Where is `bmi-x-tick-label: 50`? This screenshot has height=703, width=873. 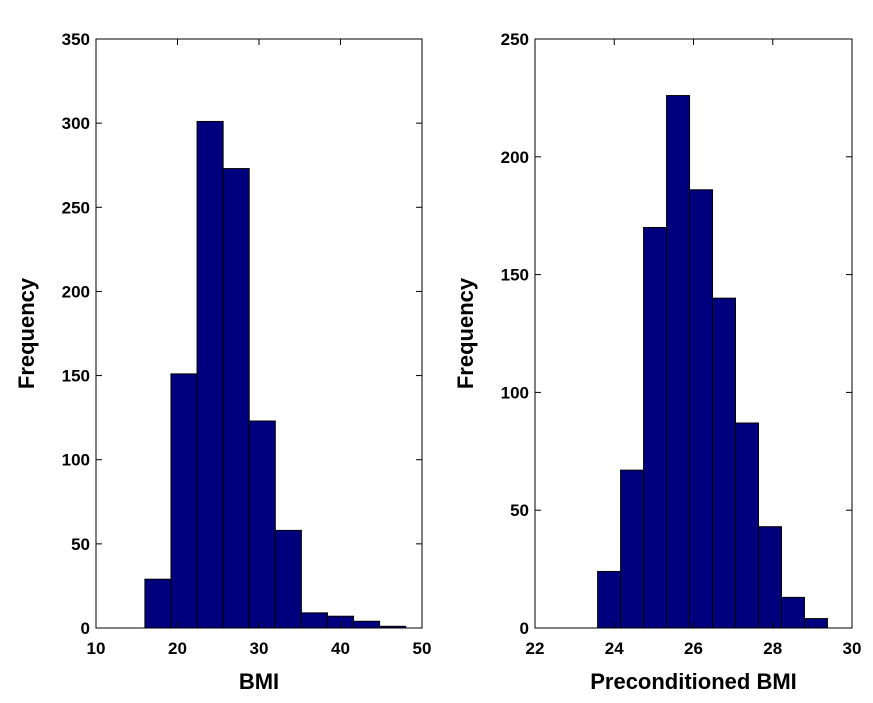
bmi-x-tick-label: 50 is located at coordinates (422, 648).